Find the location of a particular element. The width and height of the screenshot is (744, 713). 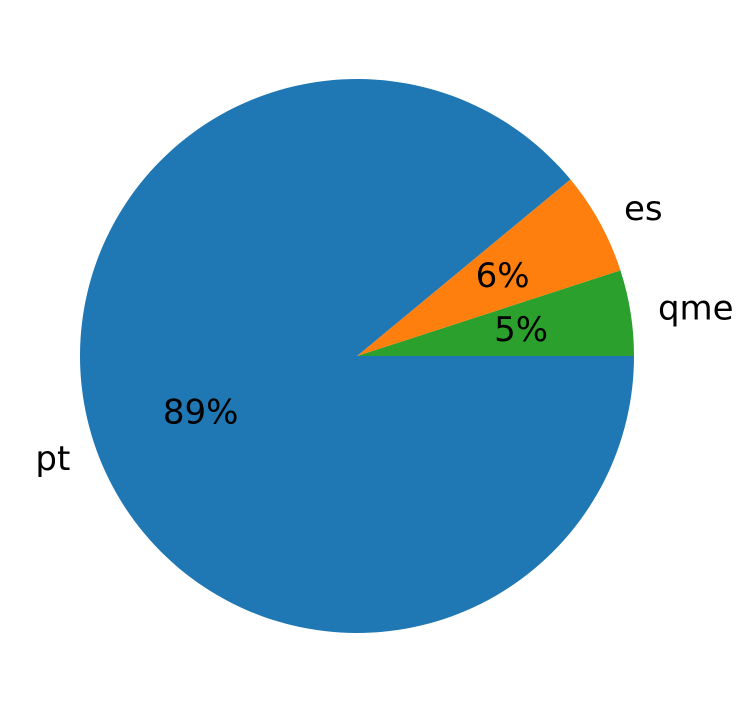

slice-pct-es: 6% is located at coordinates (503, 276).